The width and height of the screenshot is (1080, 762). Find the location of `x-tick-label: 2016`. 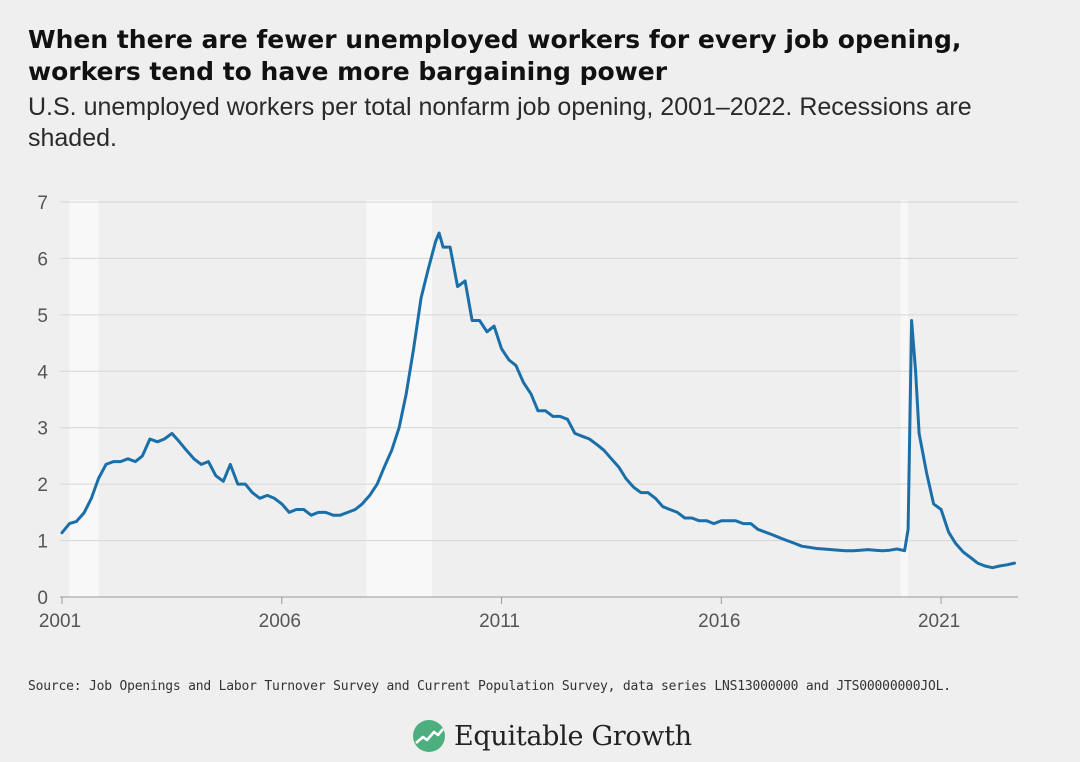

x-tick-label: 2016 is located at coordinates (719, 621).